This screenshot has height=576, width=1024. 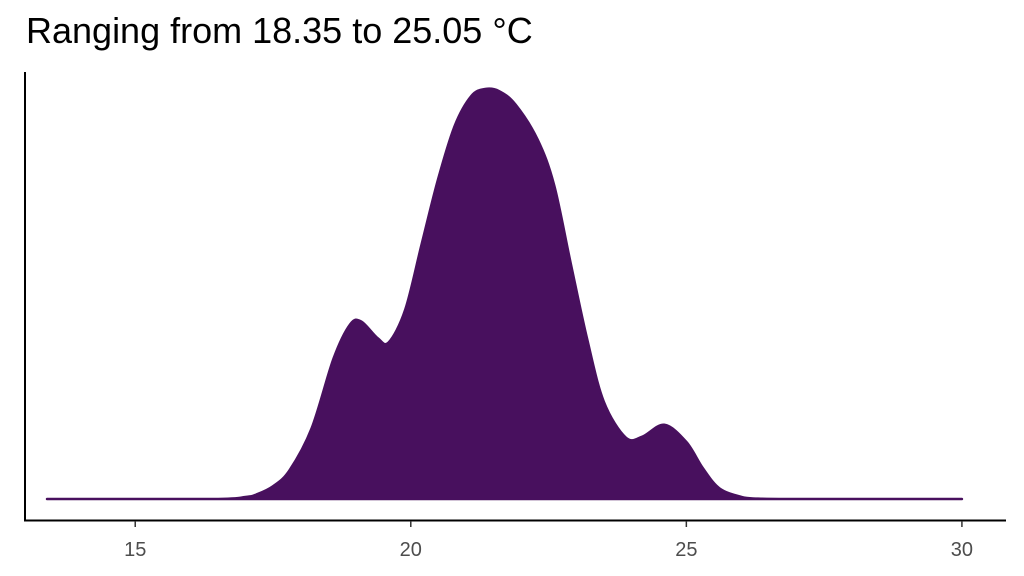 What do you see at coordinates (686, 550) in the screenshot?
I see `x-tick-label-25: 25` at bounding box center [686, 550].